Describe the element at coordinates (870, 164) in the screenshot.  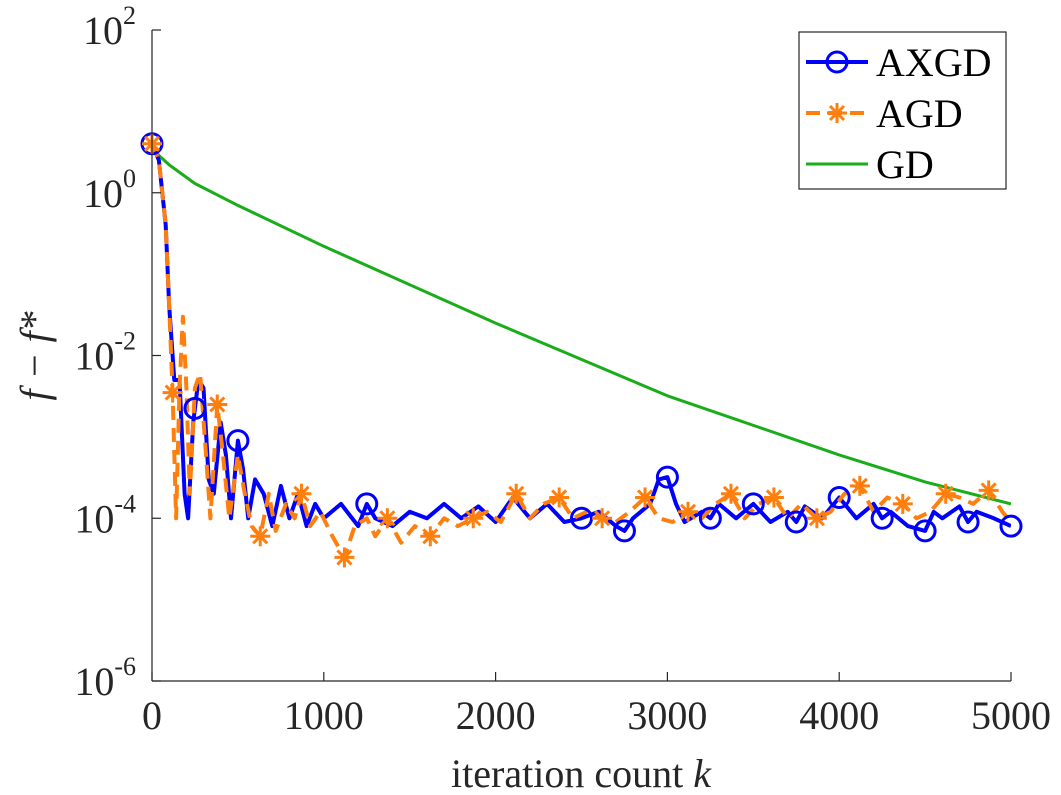
I see `legend-item-gd: GD` at that location.